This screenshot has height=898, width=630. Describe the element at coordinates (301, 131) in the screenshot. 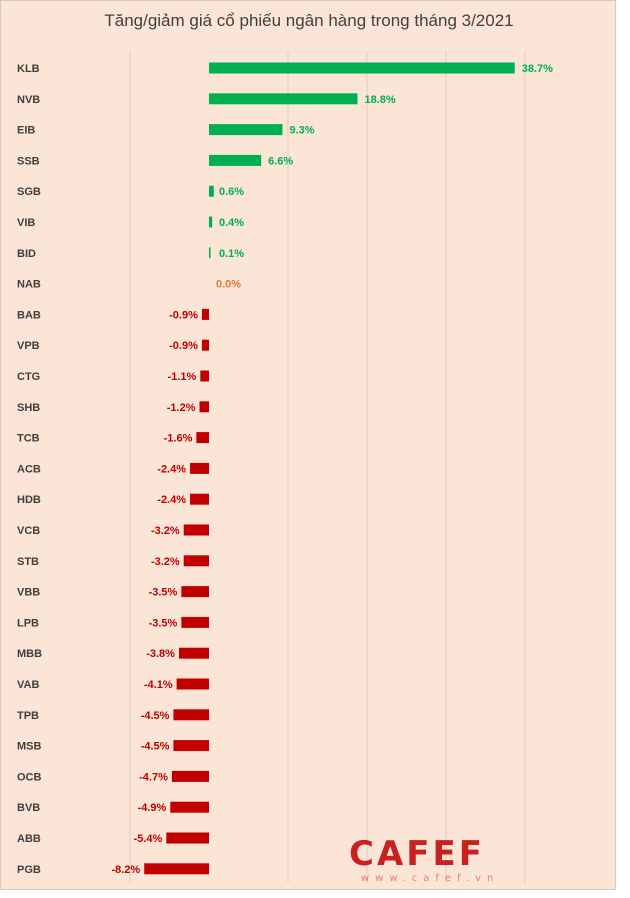

I see `data-label: 9.3%` at that location.